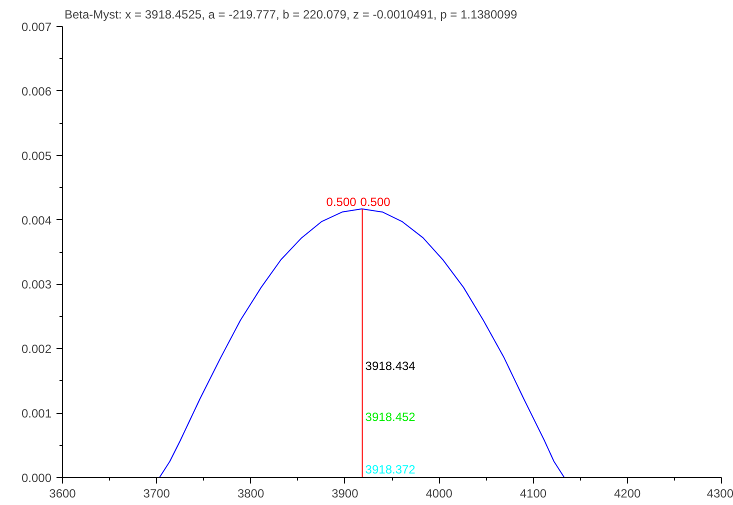 The width and height of the screenshot is (733, 505). I want to click on x-tick-label: 4300, so click(719, 493).